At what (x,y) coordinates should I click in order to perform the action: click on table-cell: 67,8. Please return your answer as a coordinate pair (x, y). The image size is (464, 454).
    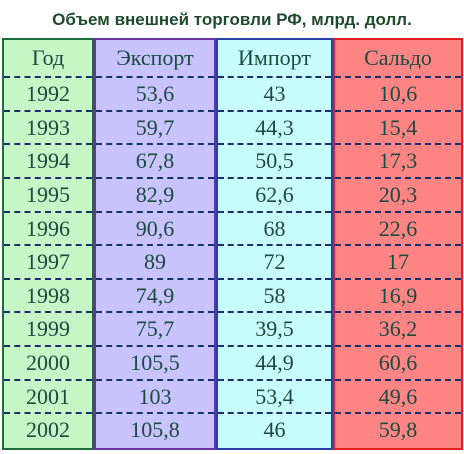
    Looking at the image, I should click on (155, 162).